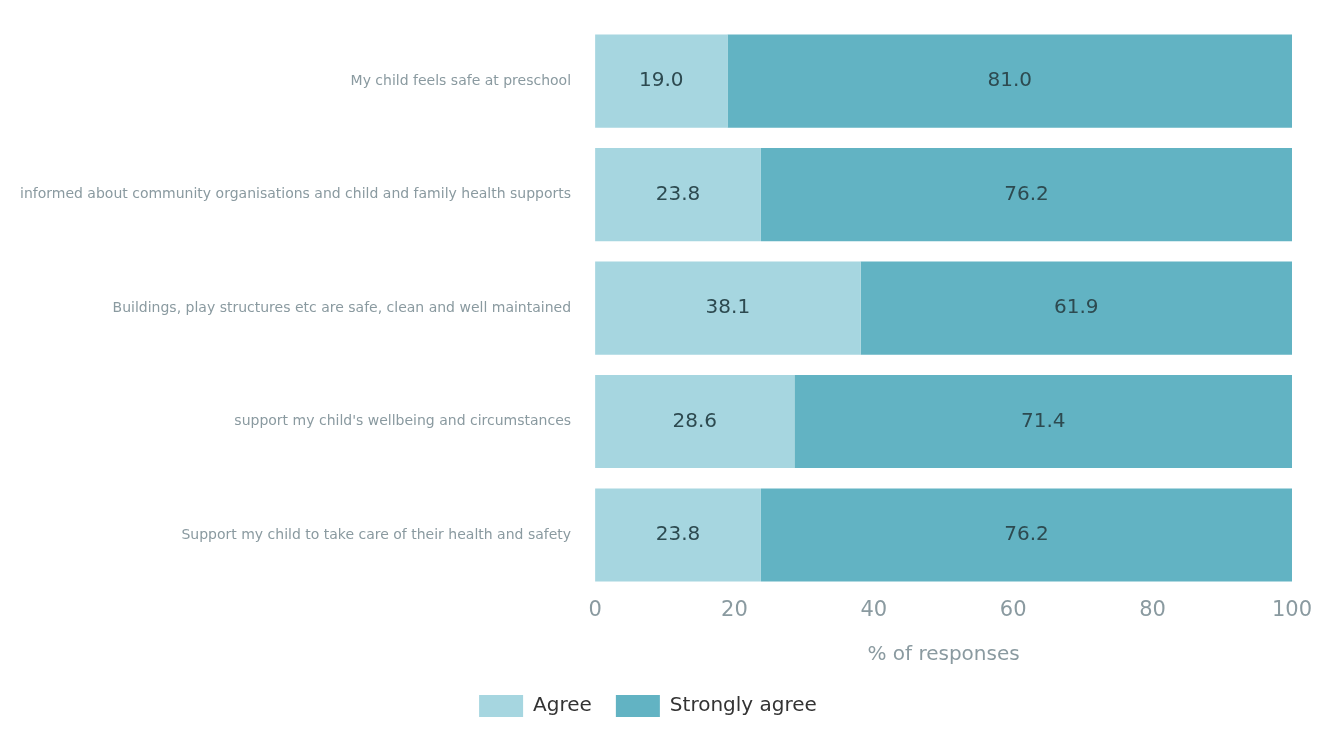 The width and height of the screenshot is (1330, 731). Describe the element at coordinates (403, 420) in the screenshot. I see `y-tick-label: support my child's wellbeing and circumstances` at that location.